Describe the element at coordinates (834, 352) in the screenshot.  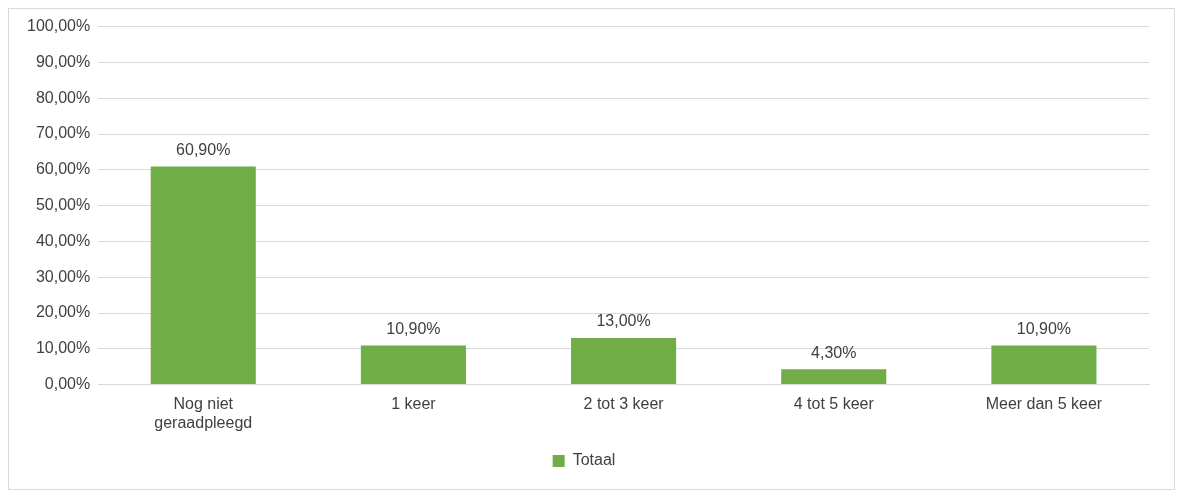
I see `data-label: 4,30%` at that location.